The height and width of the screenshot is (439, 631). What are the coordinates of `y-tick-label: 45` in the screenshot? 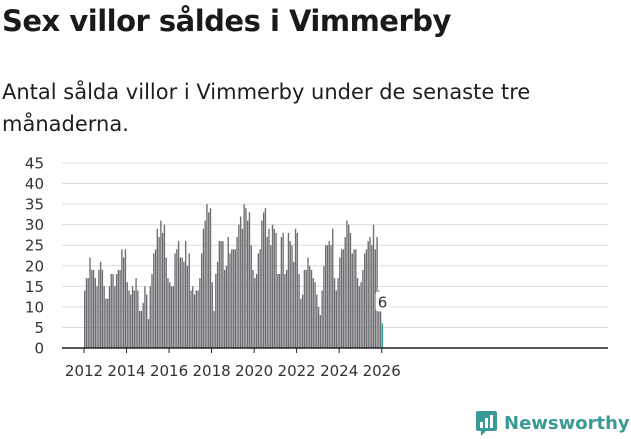 It's located at (34, 164).